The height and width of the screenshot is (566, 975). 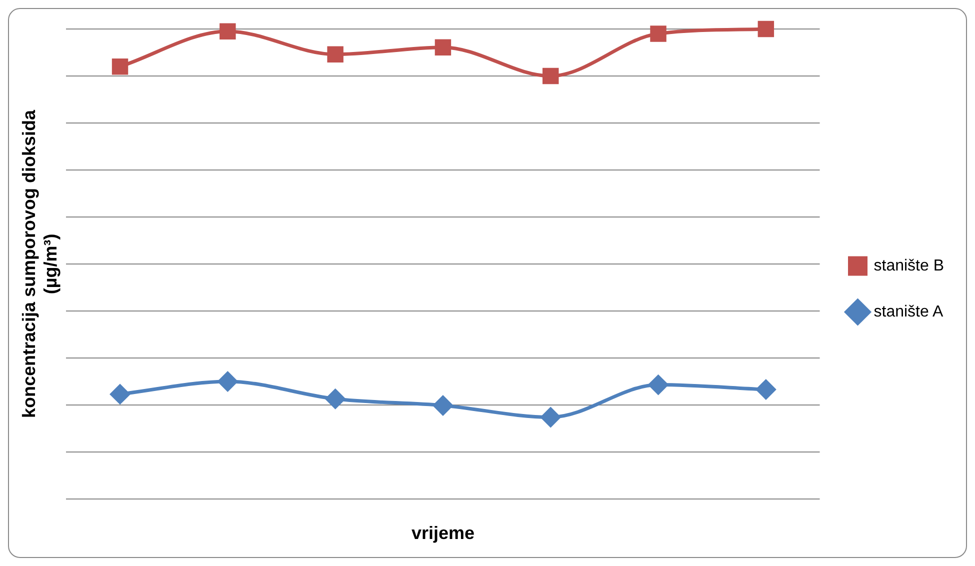 What do you see at coordinates (909, 265) in the screenshot?
I see `legend-label: stanište B` at bounding box center [909, 265].